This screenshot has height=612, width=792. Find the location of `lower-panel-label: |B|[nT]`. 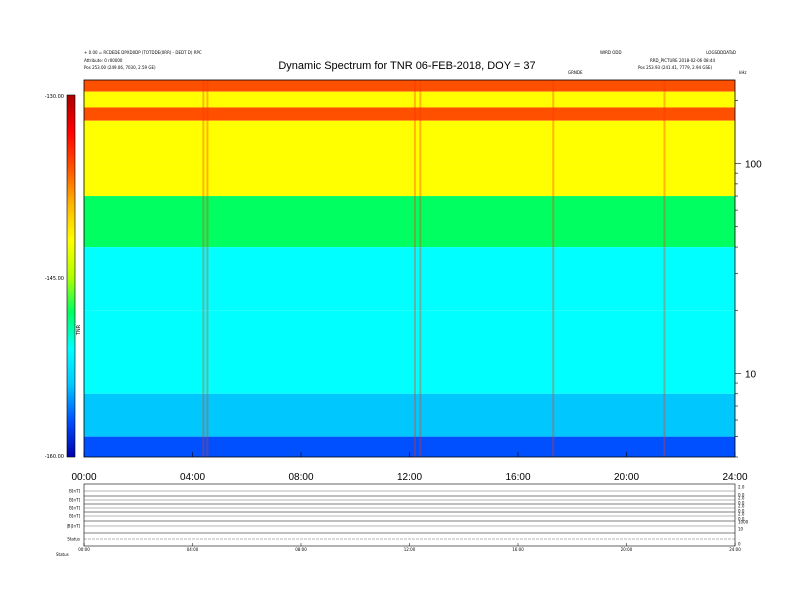

lower-panel-label: |B|[nT] is located at coordinates (73, 526).